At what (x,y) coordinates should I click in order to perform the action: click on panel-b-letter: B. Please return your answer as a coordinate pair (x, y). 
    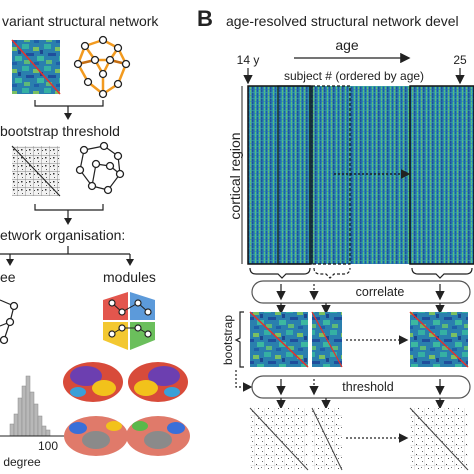
    Looking at the image, I should click on (205, 18).